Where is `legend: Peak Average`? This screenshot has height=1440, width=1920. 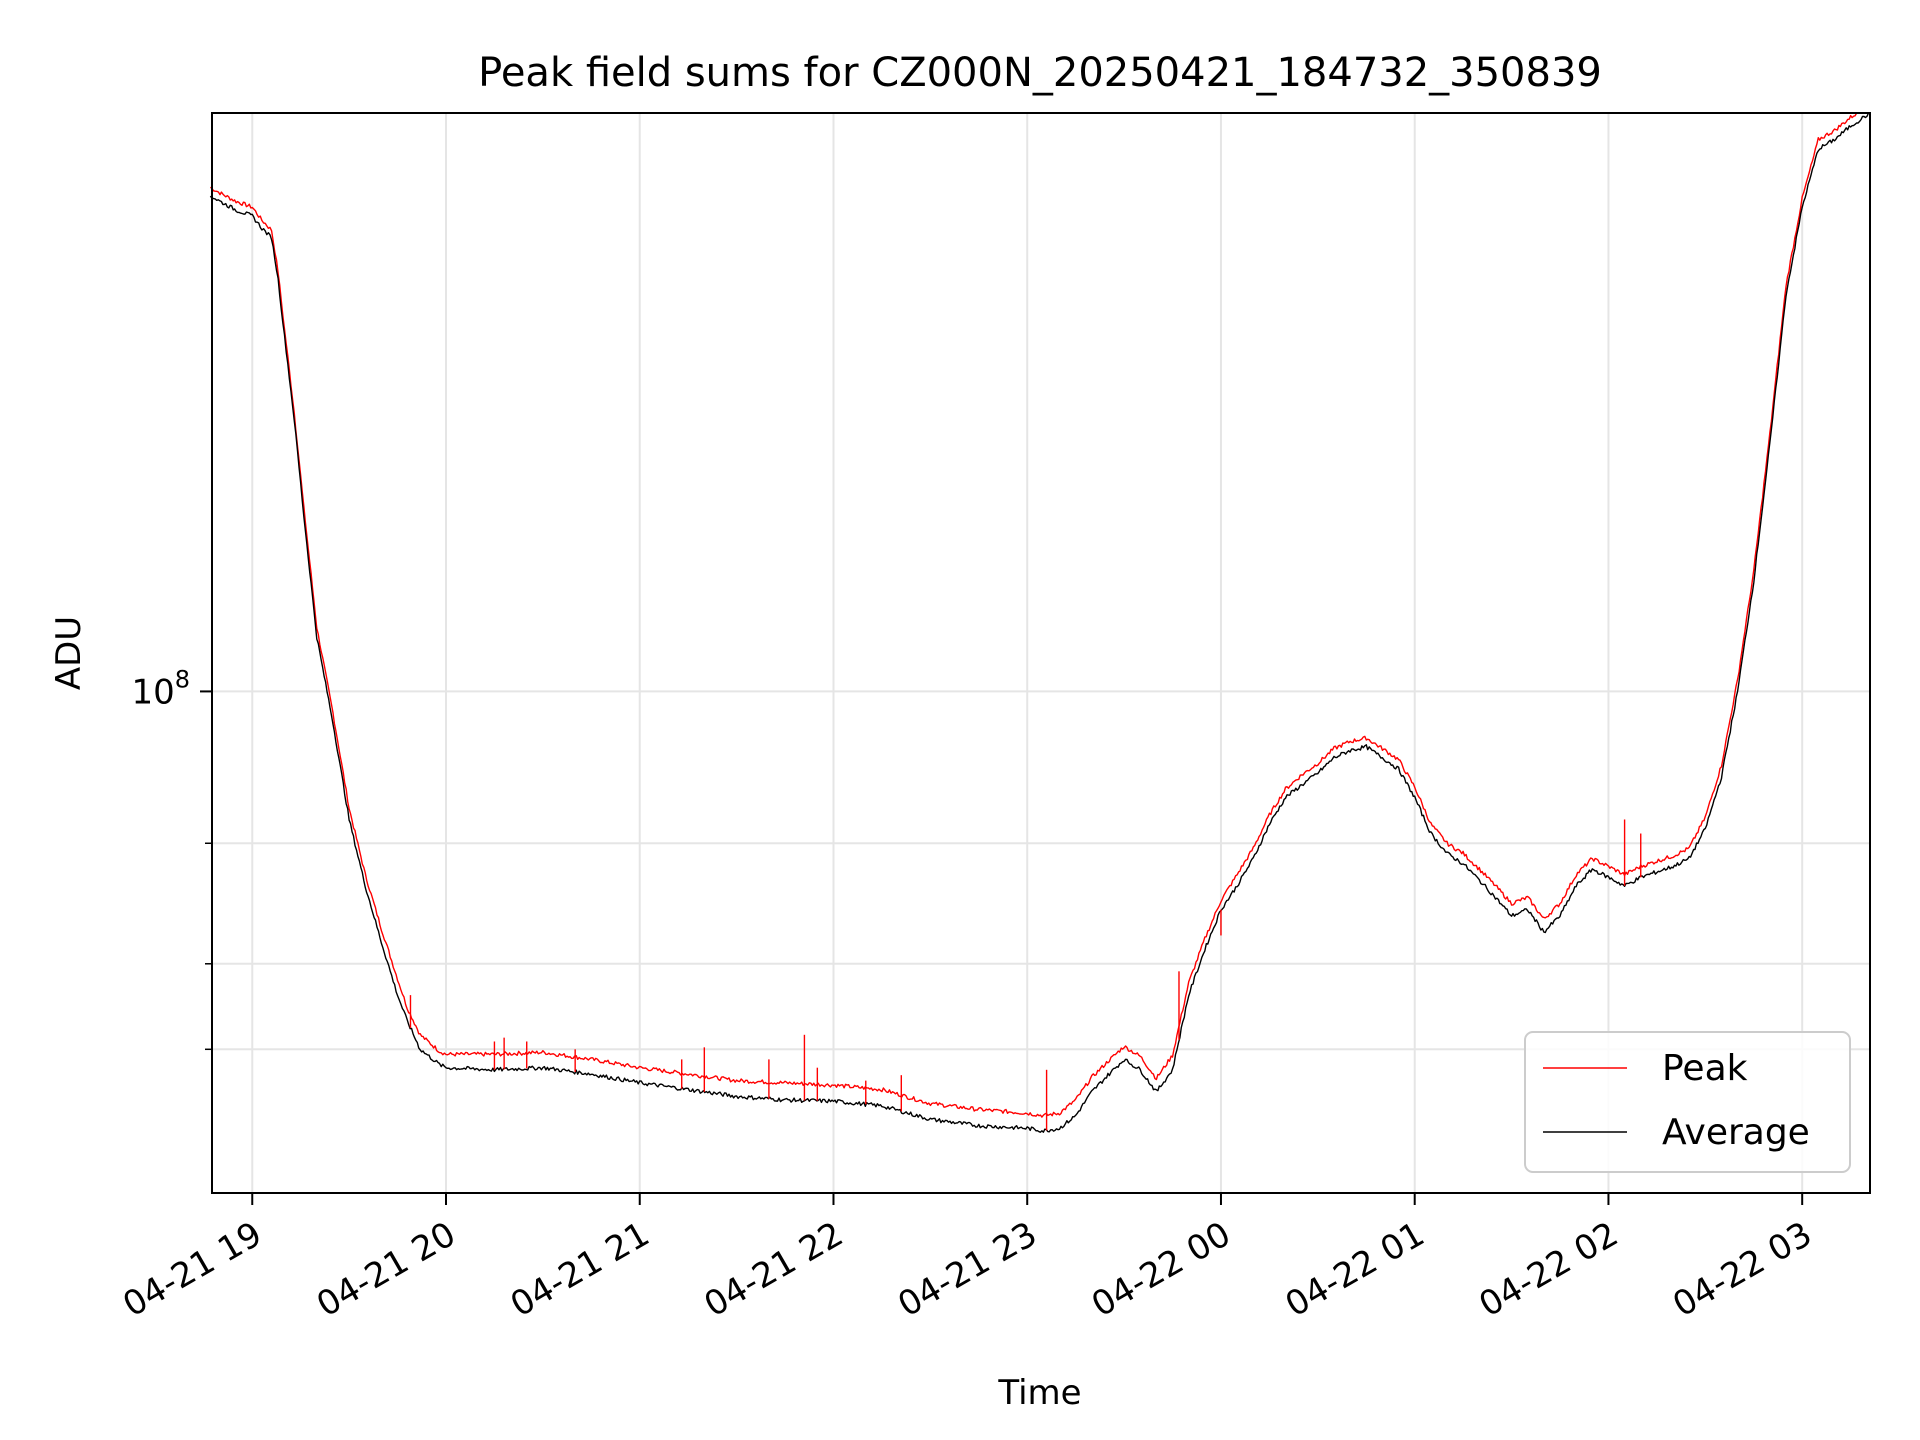 legend: Peak Average is located at coordinates (1687, 1102).